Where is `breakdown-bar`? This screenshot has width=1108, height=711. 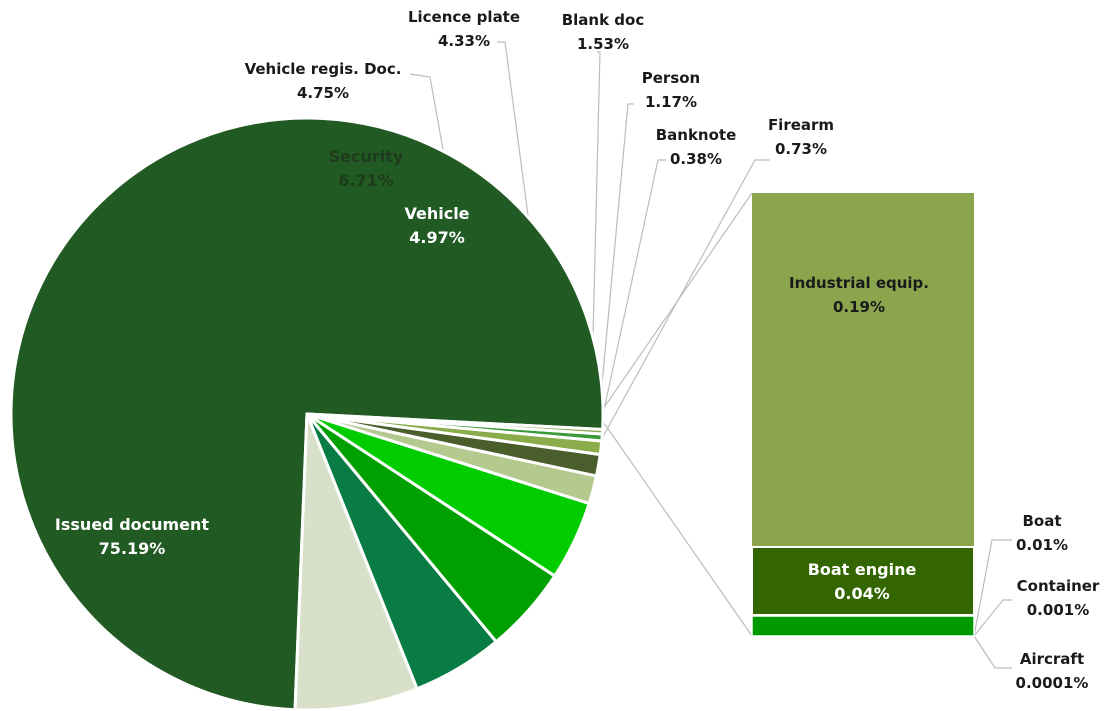
breakdown-bar is located at coordinates (863, 415).